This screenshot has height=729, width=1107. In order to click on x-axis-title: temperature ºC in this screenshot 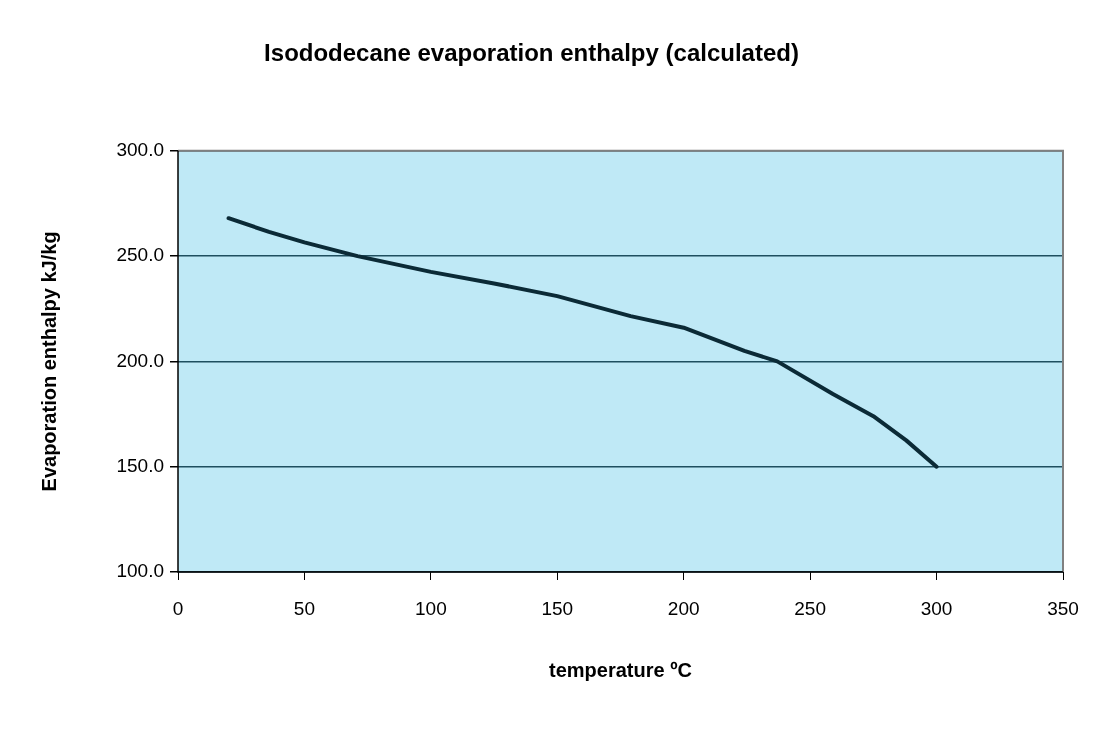, I will do `click(620, 669)`.